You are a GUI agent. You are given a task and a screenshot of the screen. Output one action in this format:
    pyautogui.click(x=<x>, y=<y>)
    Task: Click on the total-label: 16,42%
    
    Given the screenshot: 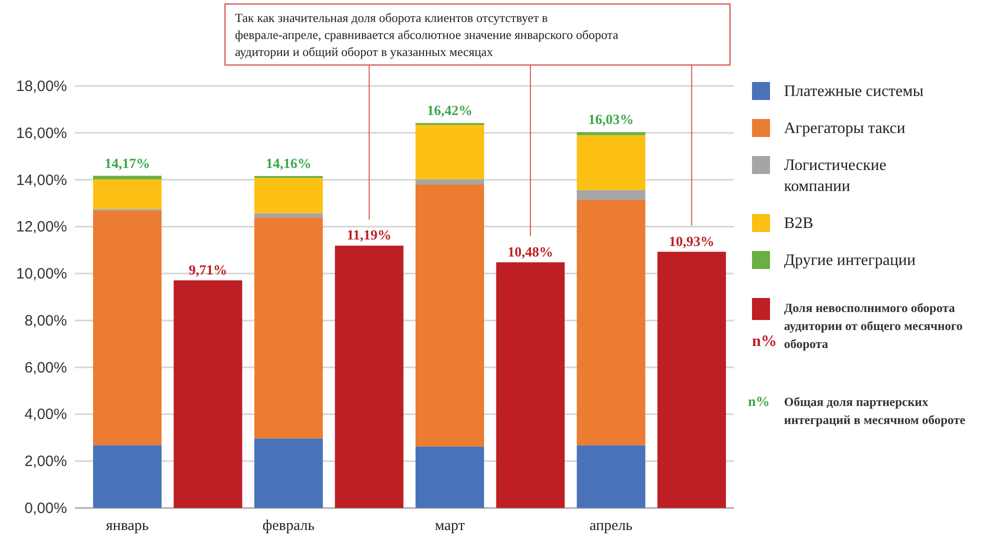 What is the action you would take?
    pyautogui.click(x=450, y=112)
    